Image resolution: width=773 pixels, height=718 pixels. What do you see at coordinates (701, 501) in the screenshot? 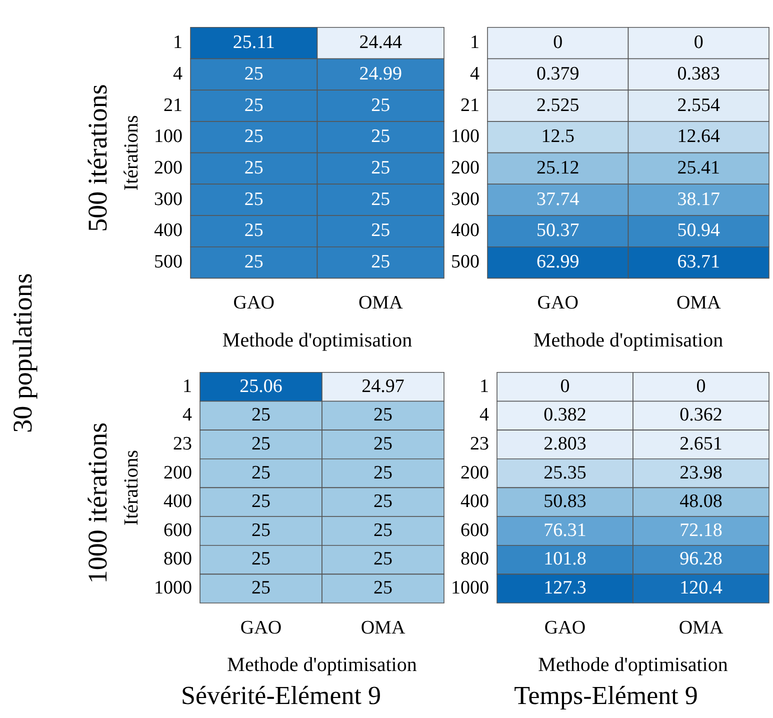
I see `data-label: 48.08` at bounding box center [701, 501].